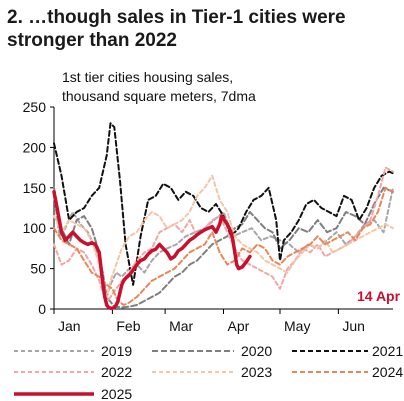 This screenshot has width=404, height=401. I want to click on x-tick-label: May, so click(297, 326).